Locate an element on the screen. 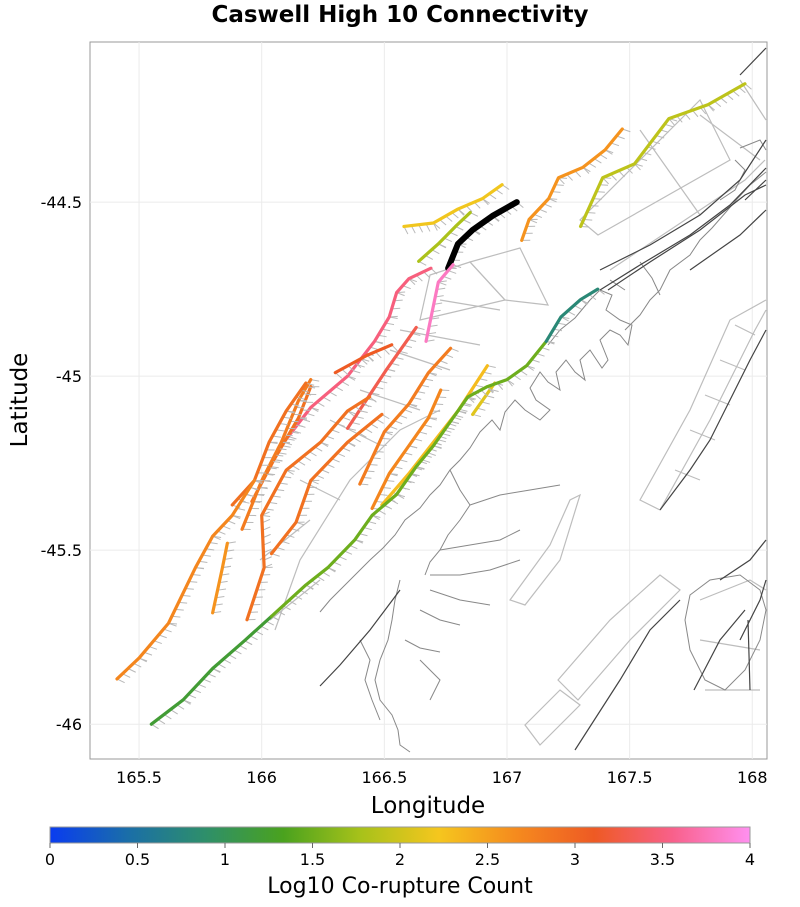 The height and width of the screenshot is (907, 800). fault-fault-e is located at coordinates (443, 303).